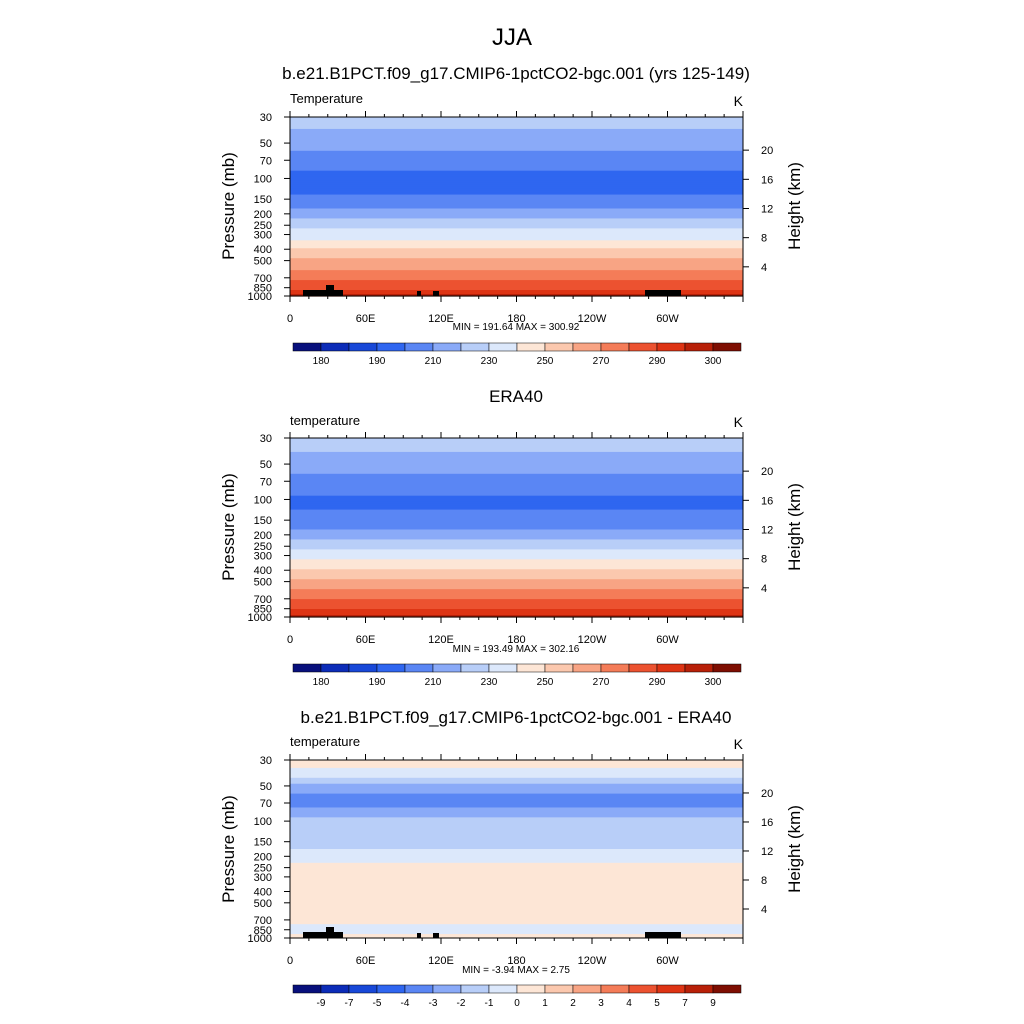 The height and width of the screenshot is (1024, 1024). I want to click on y-tick-label: 30, so click(266, 439).